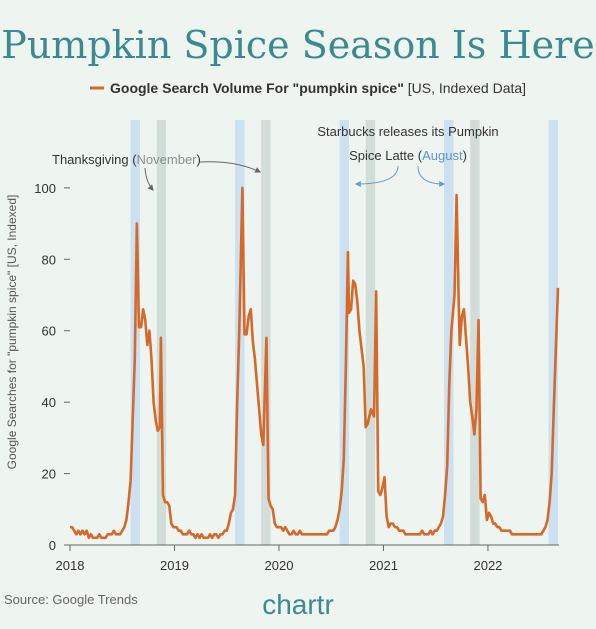  What do you see at coordinates (298, 604) in the screenshot?
I see `logo: chartr` at bounding box center [298, 604].